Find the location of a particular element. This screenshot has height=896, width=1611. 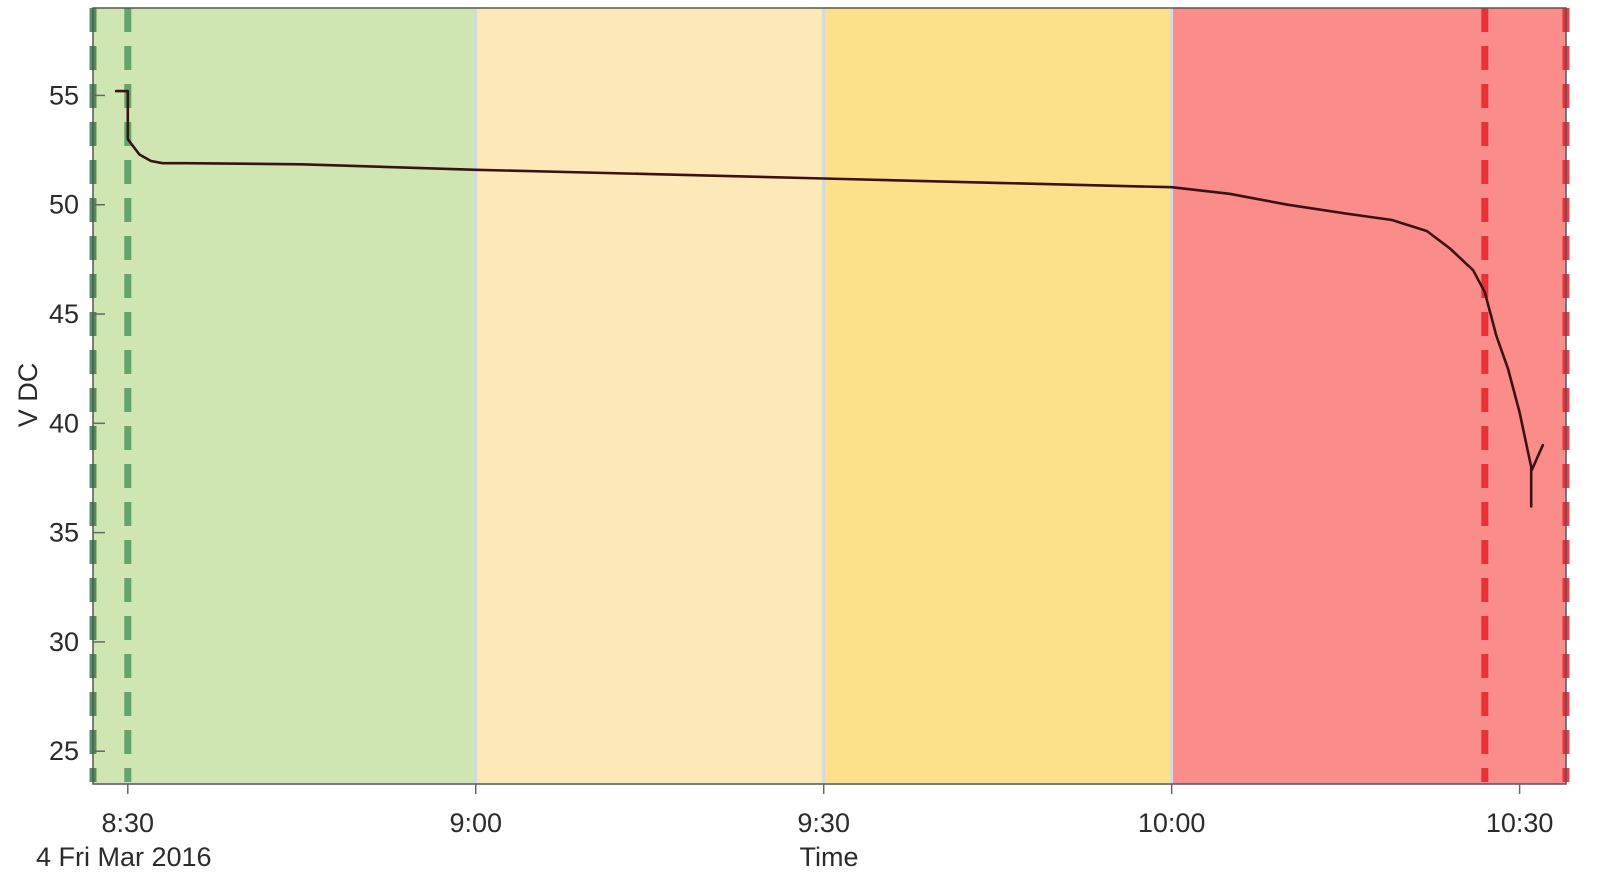

x-tick-label-3: 9:30 is located at coordinates (823, 823).